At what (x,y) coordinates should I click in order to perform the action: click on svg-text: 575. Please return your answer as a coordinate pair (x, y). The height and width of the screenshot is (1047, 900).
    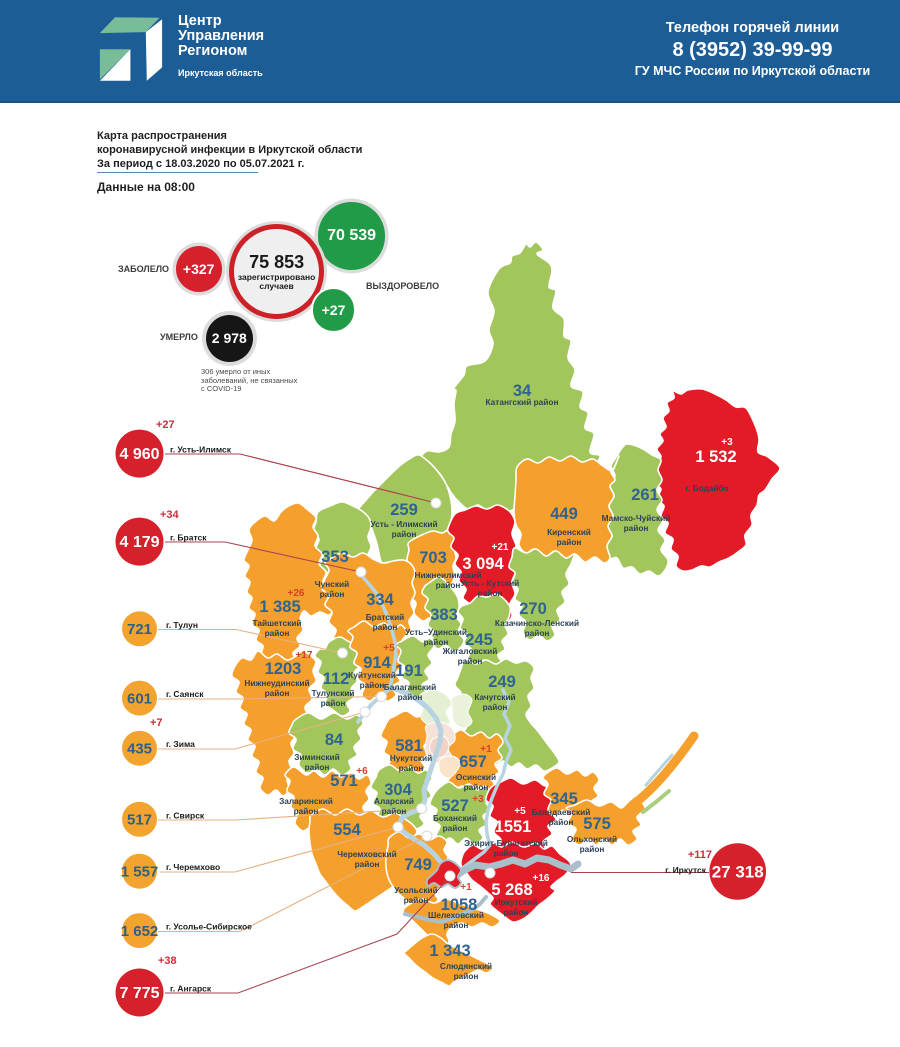
    Looking at the image, I should click on (597, 824).